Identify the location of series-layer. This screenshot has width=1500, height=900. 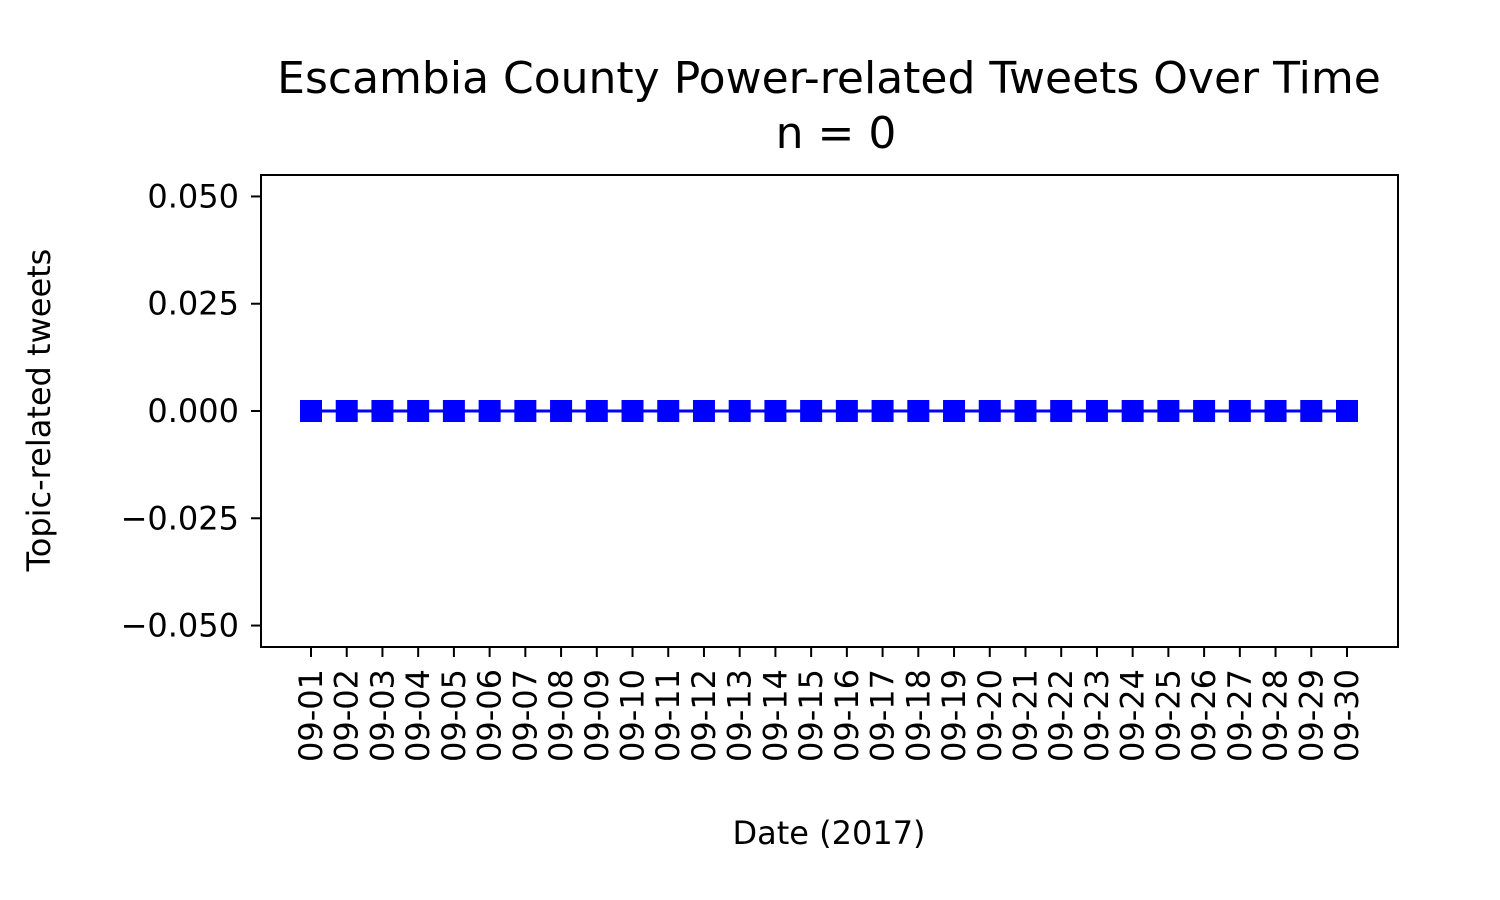
(829, 411).